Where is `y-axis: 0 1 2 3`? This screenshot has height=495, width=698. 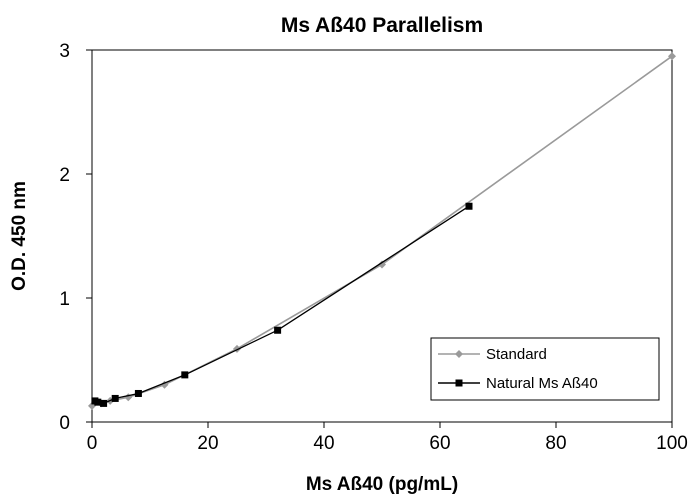 y-axis: 0 1 2 3 is located at coordinates (75, 237).